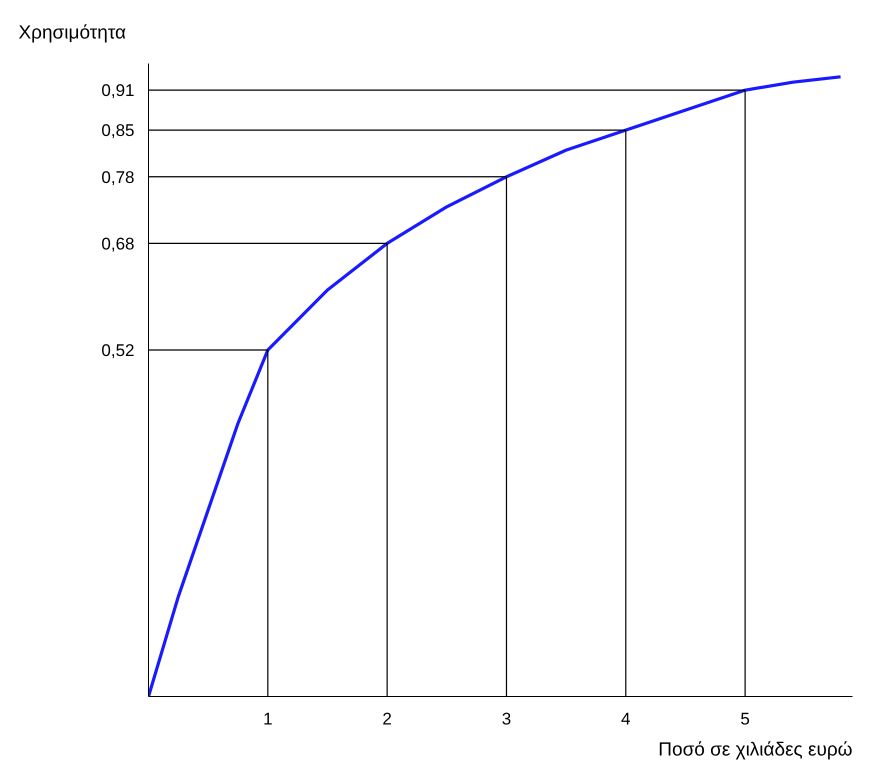  Describe the element at coordinates (118, 177) in the screenshot. I see `y-tick-label: 0,78` at that location.